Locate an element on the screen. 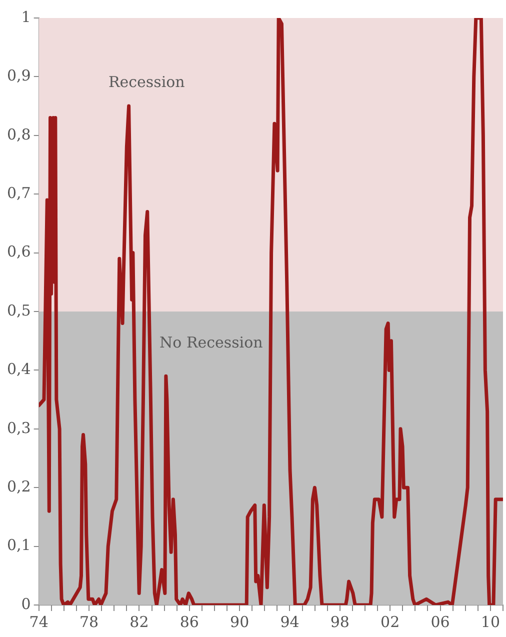  x-tick-label: 10 is located at coordinates (490, 621).